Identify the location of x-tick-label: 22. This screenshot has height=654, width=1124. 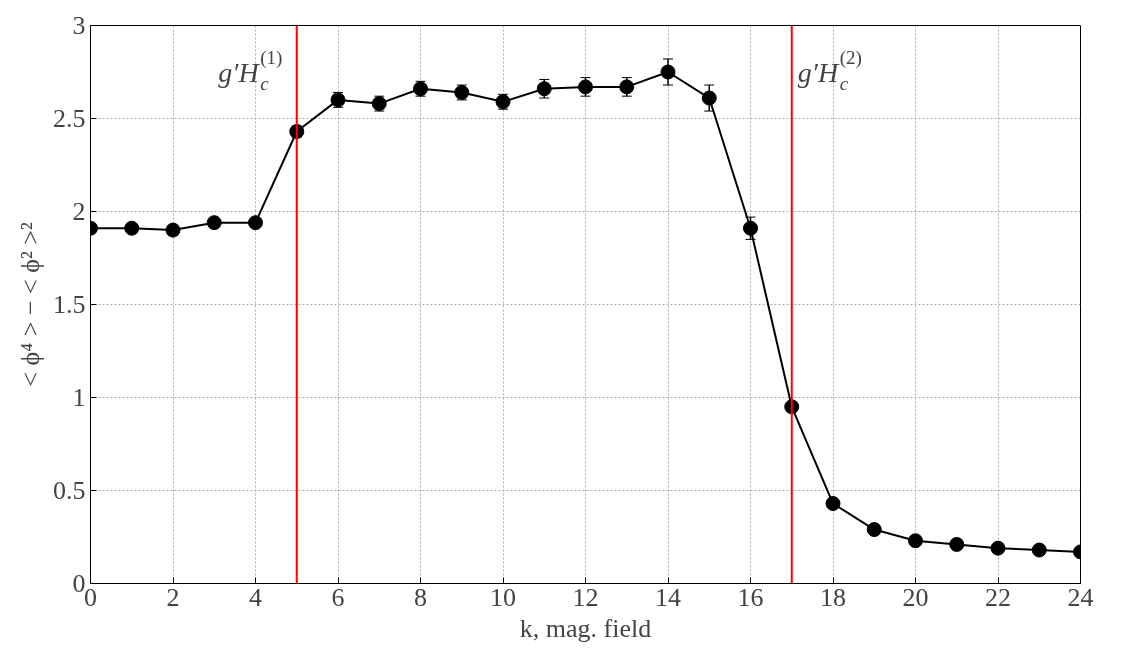
(998, 597).